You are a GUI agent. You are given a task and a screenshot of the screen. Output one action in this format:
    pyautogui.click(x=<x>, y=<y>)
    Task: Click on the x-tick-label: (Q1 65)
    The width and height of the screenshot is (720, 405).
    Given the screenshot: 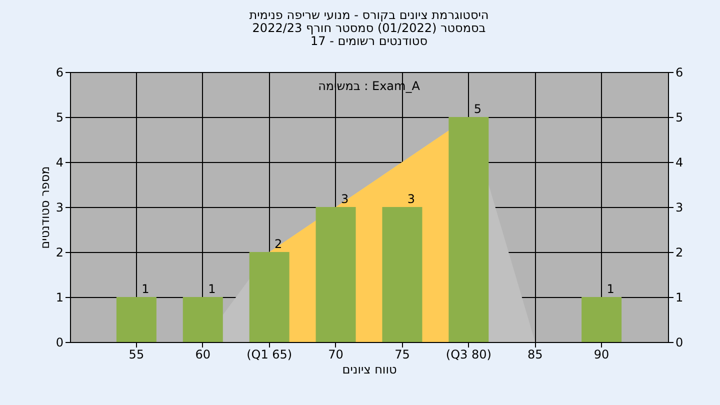 What is the action you would take?
    pyautogui.click(x=269, y=355)
    